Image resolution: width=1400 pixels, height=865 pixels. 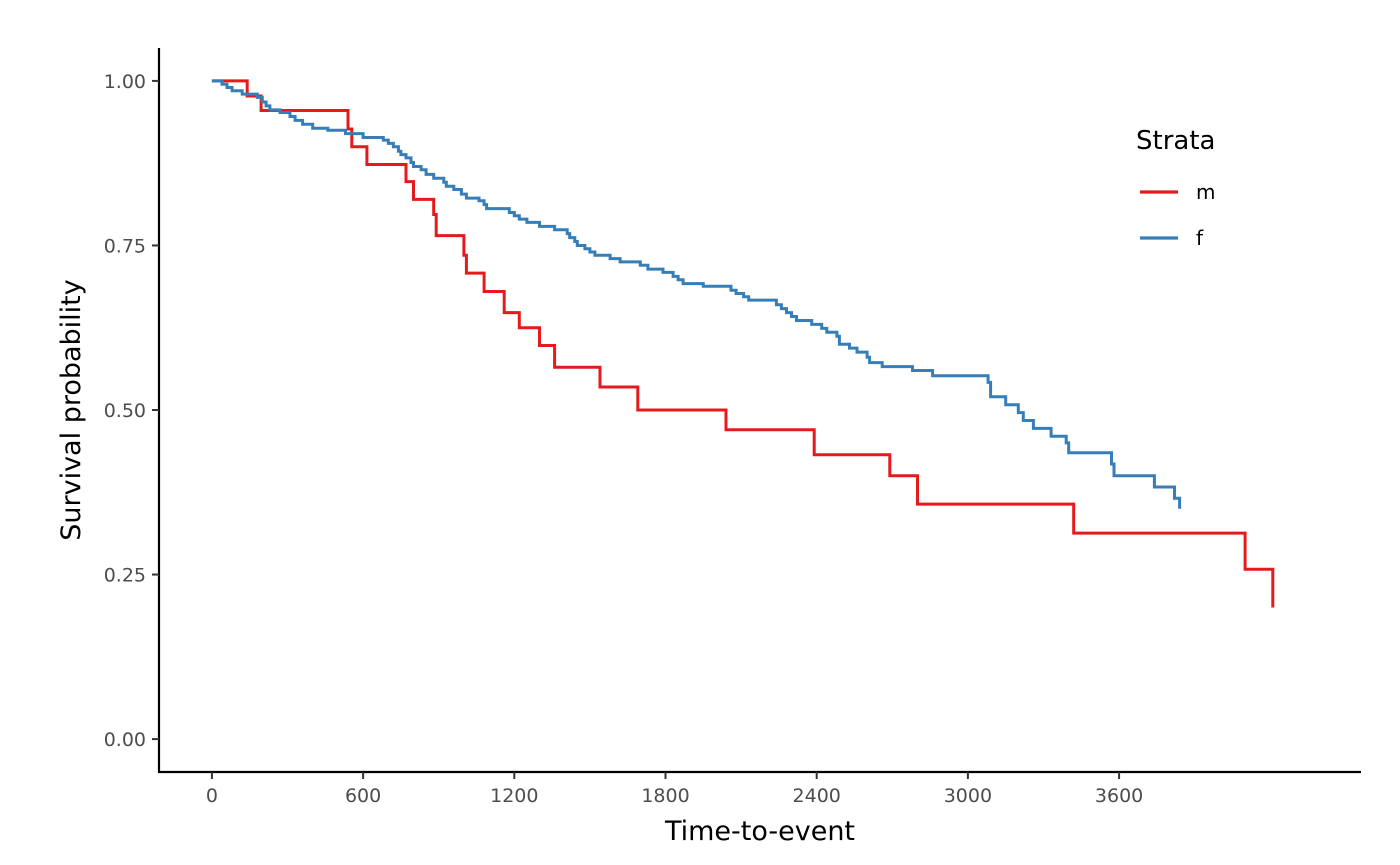 I want to click on legend: Strata mf, so click(x=1175, y=188).